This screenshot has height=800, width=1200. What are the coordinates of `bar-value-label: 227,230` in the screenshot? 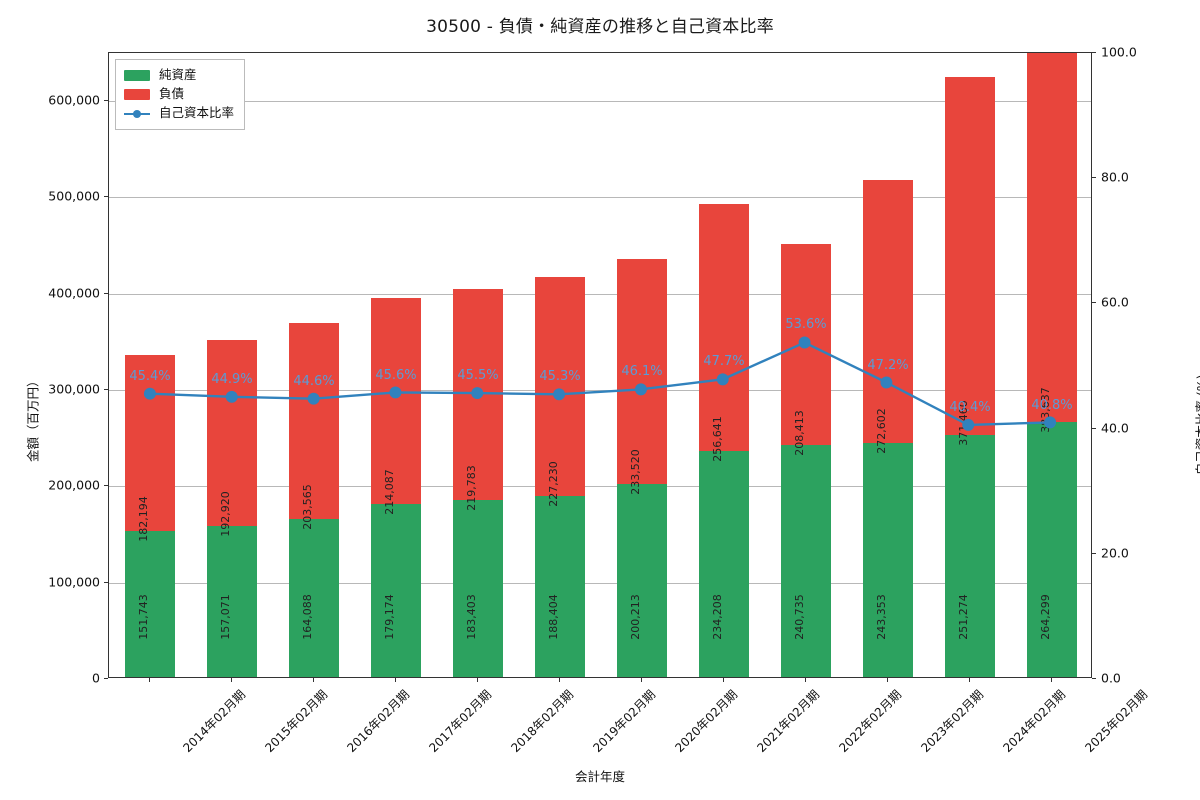 It's located at (553, 483).